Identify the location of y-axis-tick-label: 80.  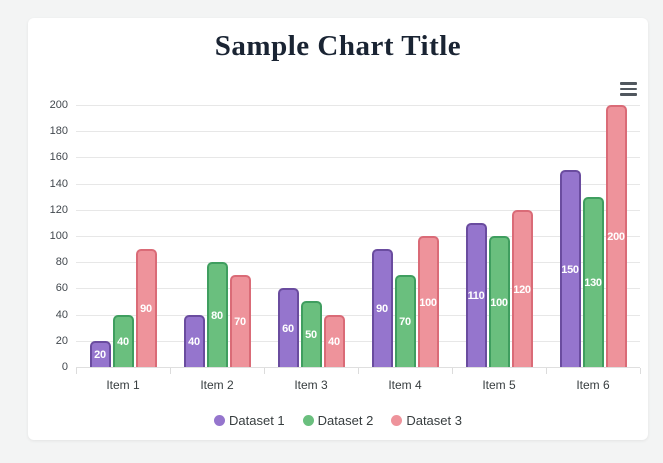
(61, 262).